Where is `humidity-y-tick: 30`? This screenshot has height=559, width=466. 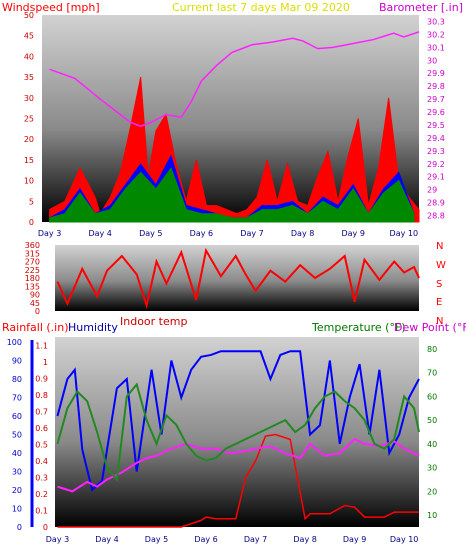 humidity-y-tick: 30 is located at coordinates (17, 472).